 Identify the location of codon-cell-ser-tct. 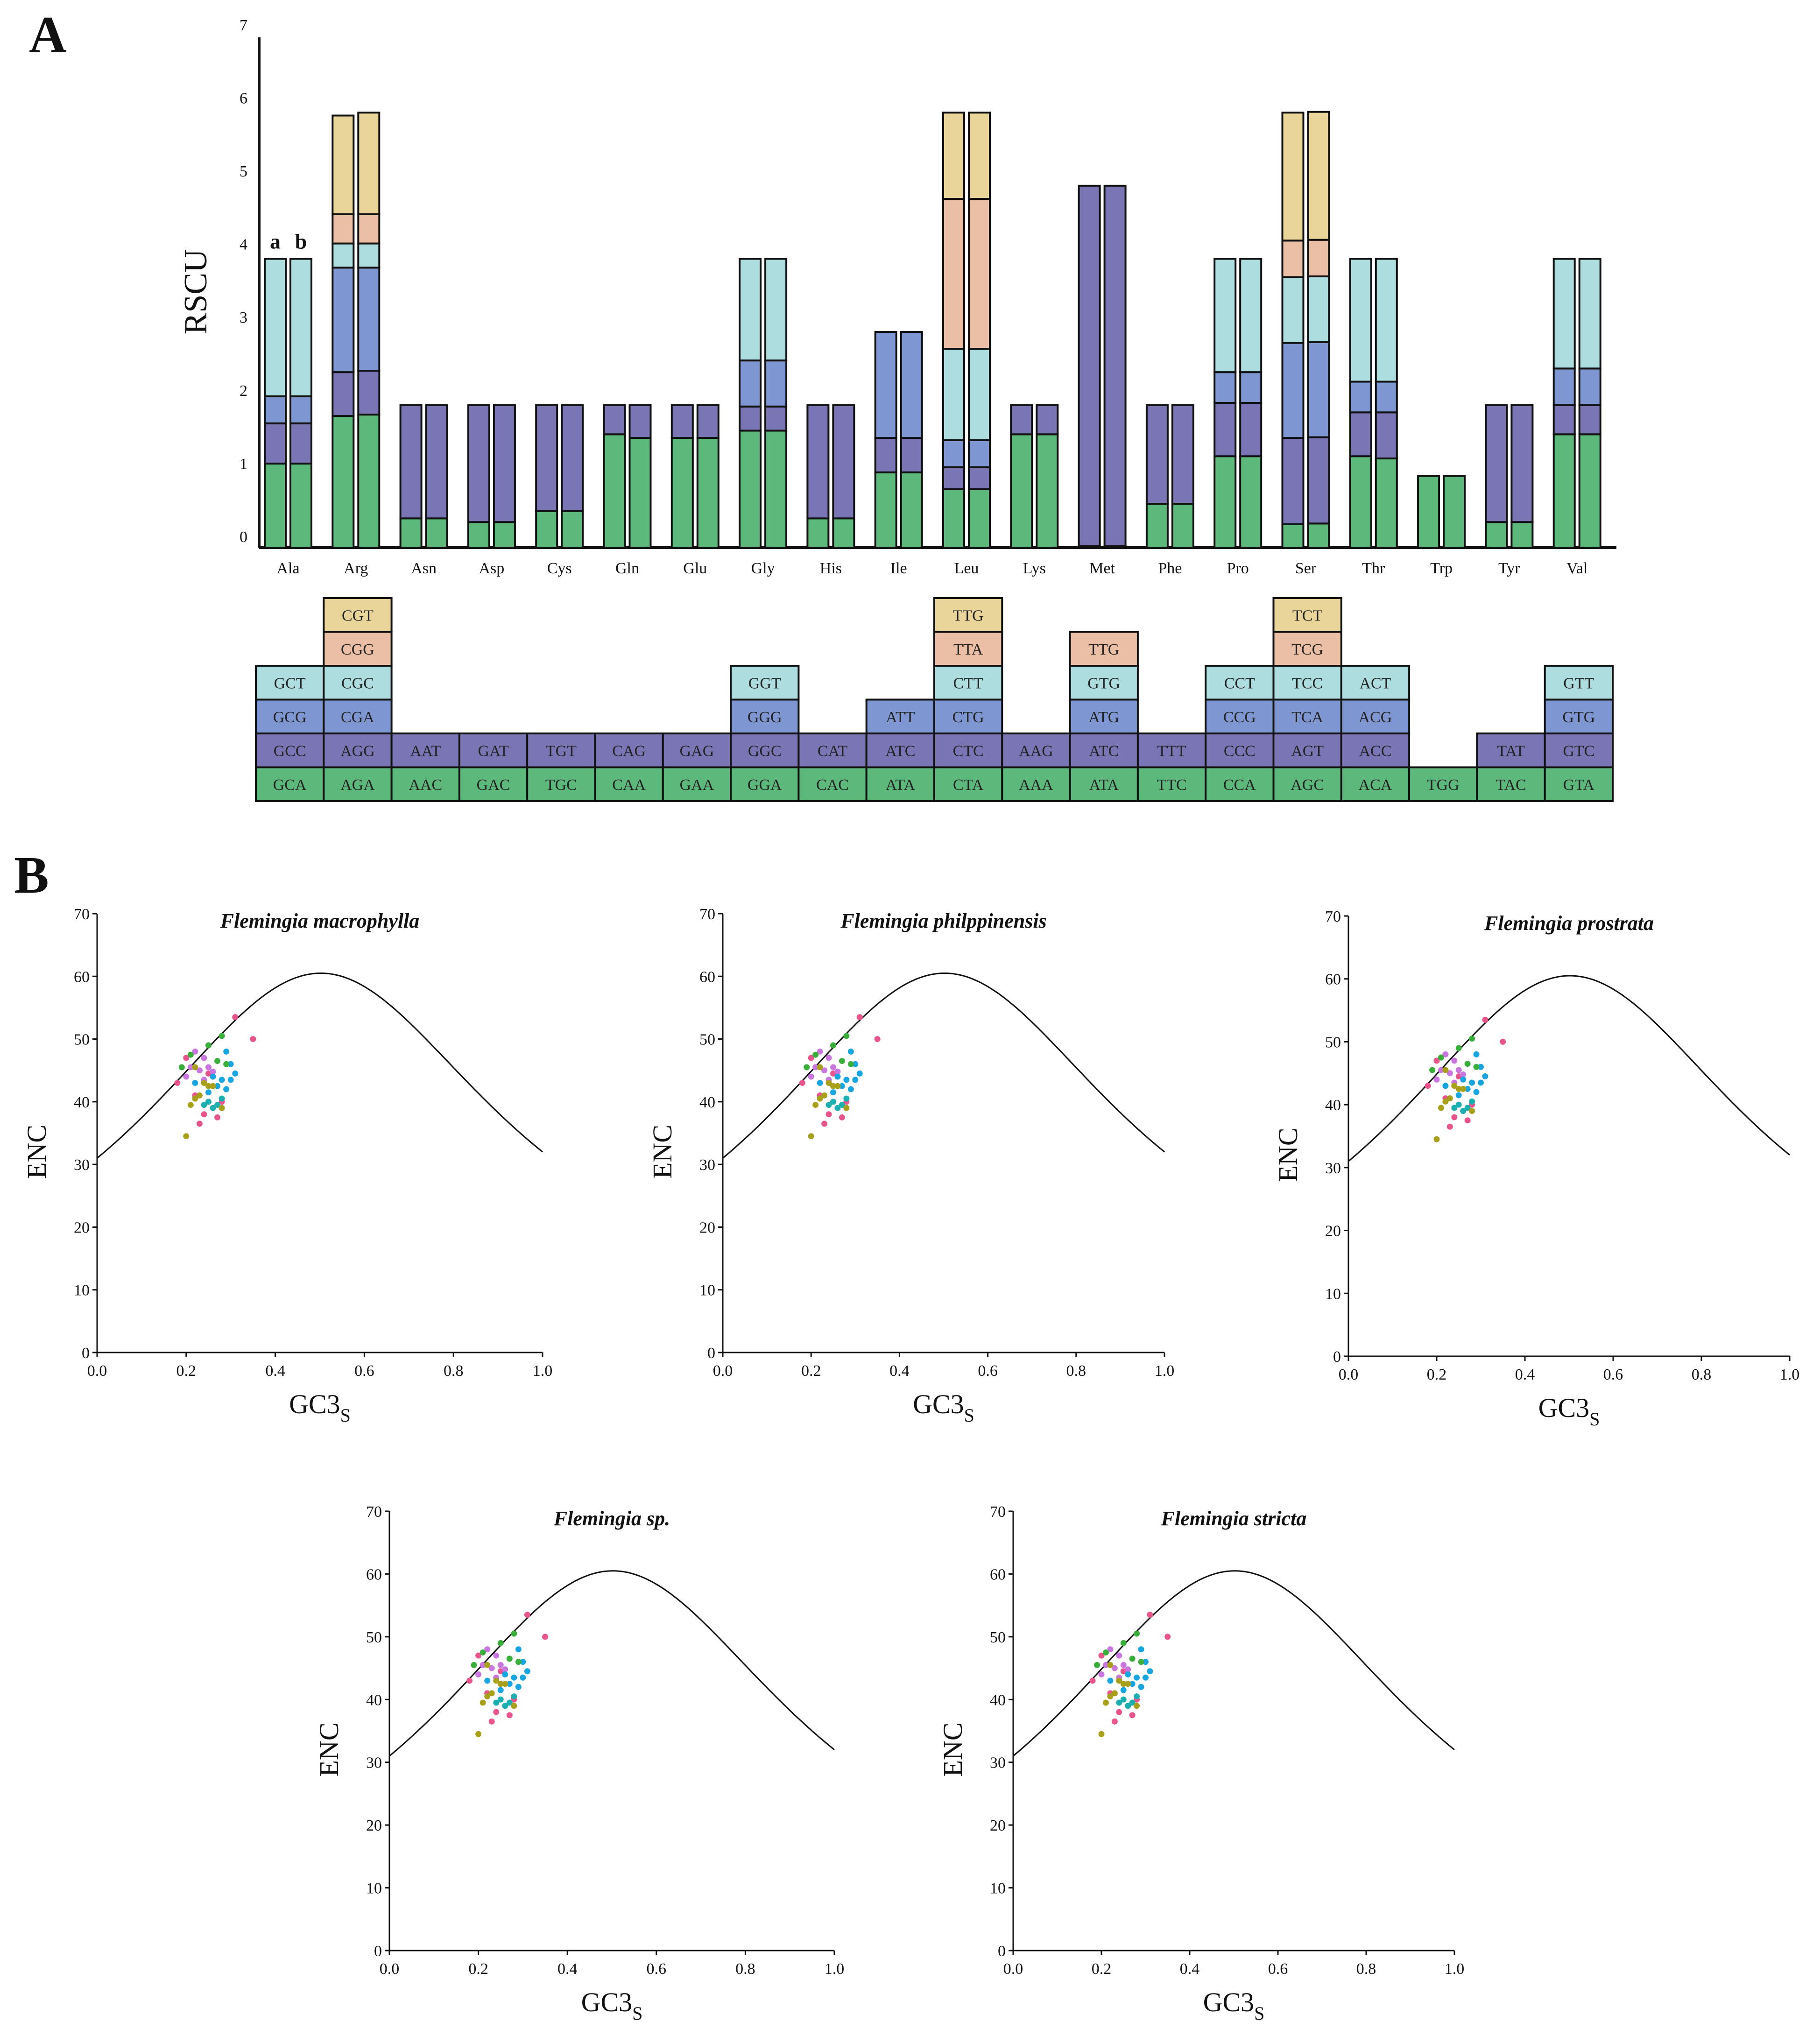
(1307, 615).